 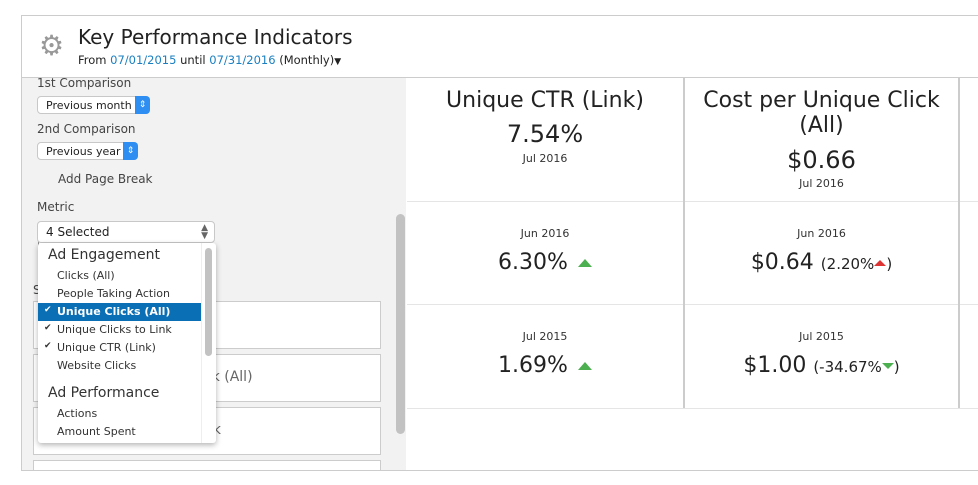 I want to click on kpi-cmp1-value: 6.30%, so click(x=533, y=262).